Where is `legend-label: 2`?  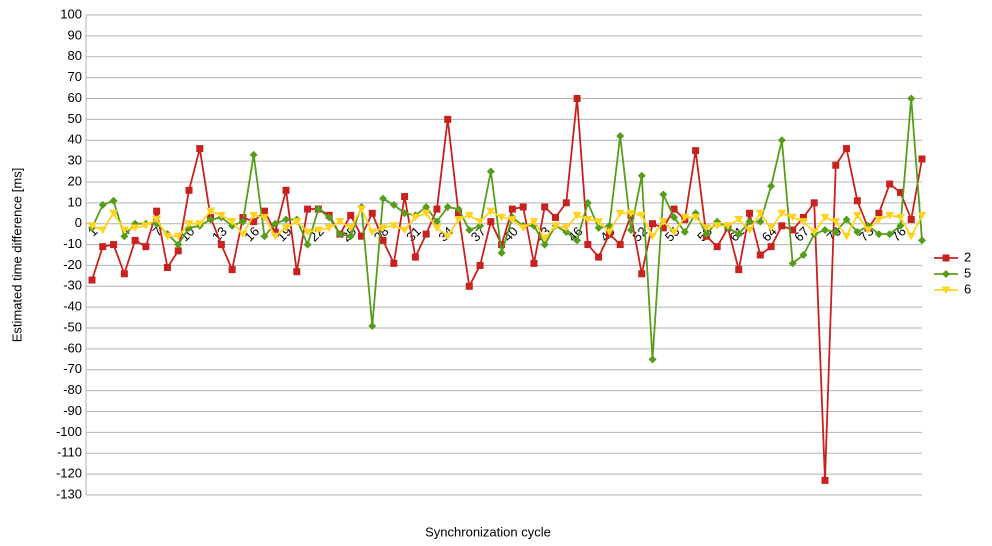
legend-label: 2 is located at coordinates (967, 256).